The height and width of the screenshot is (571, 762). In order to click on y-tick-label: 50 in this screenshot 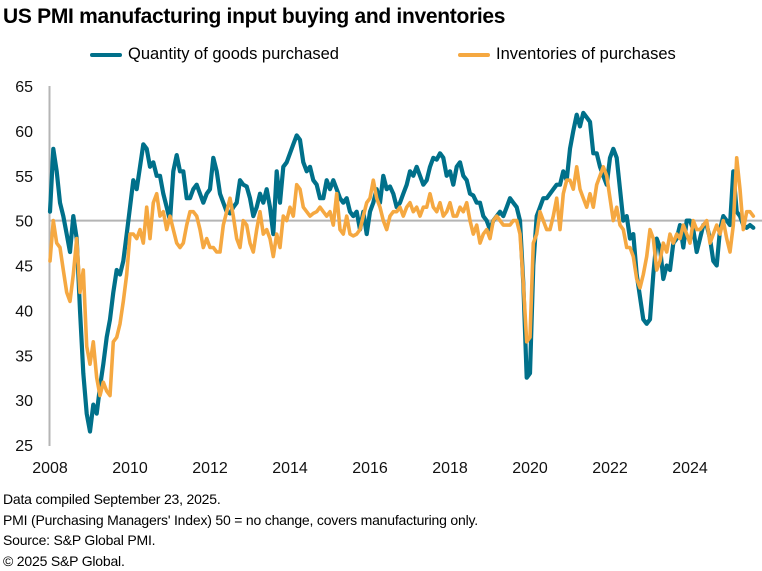, I will do `click(24, 222)`.